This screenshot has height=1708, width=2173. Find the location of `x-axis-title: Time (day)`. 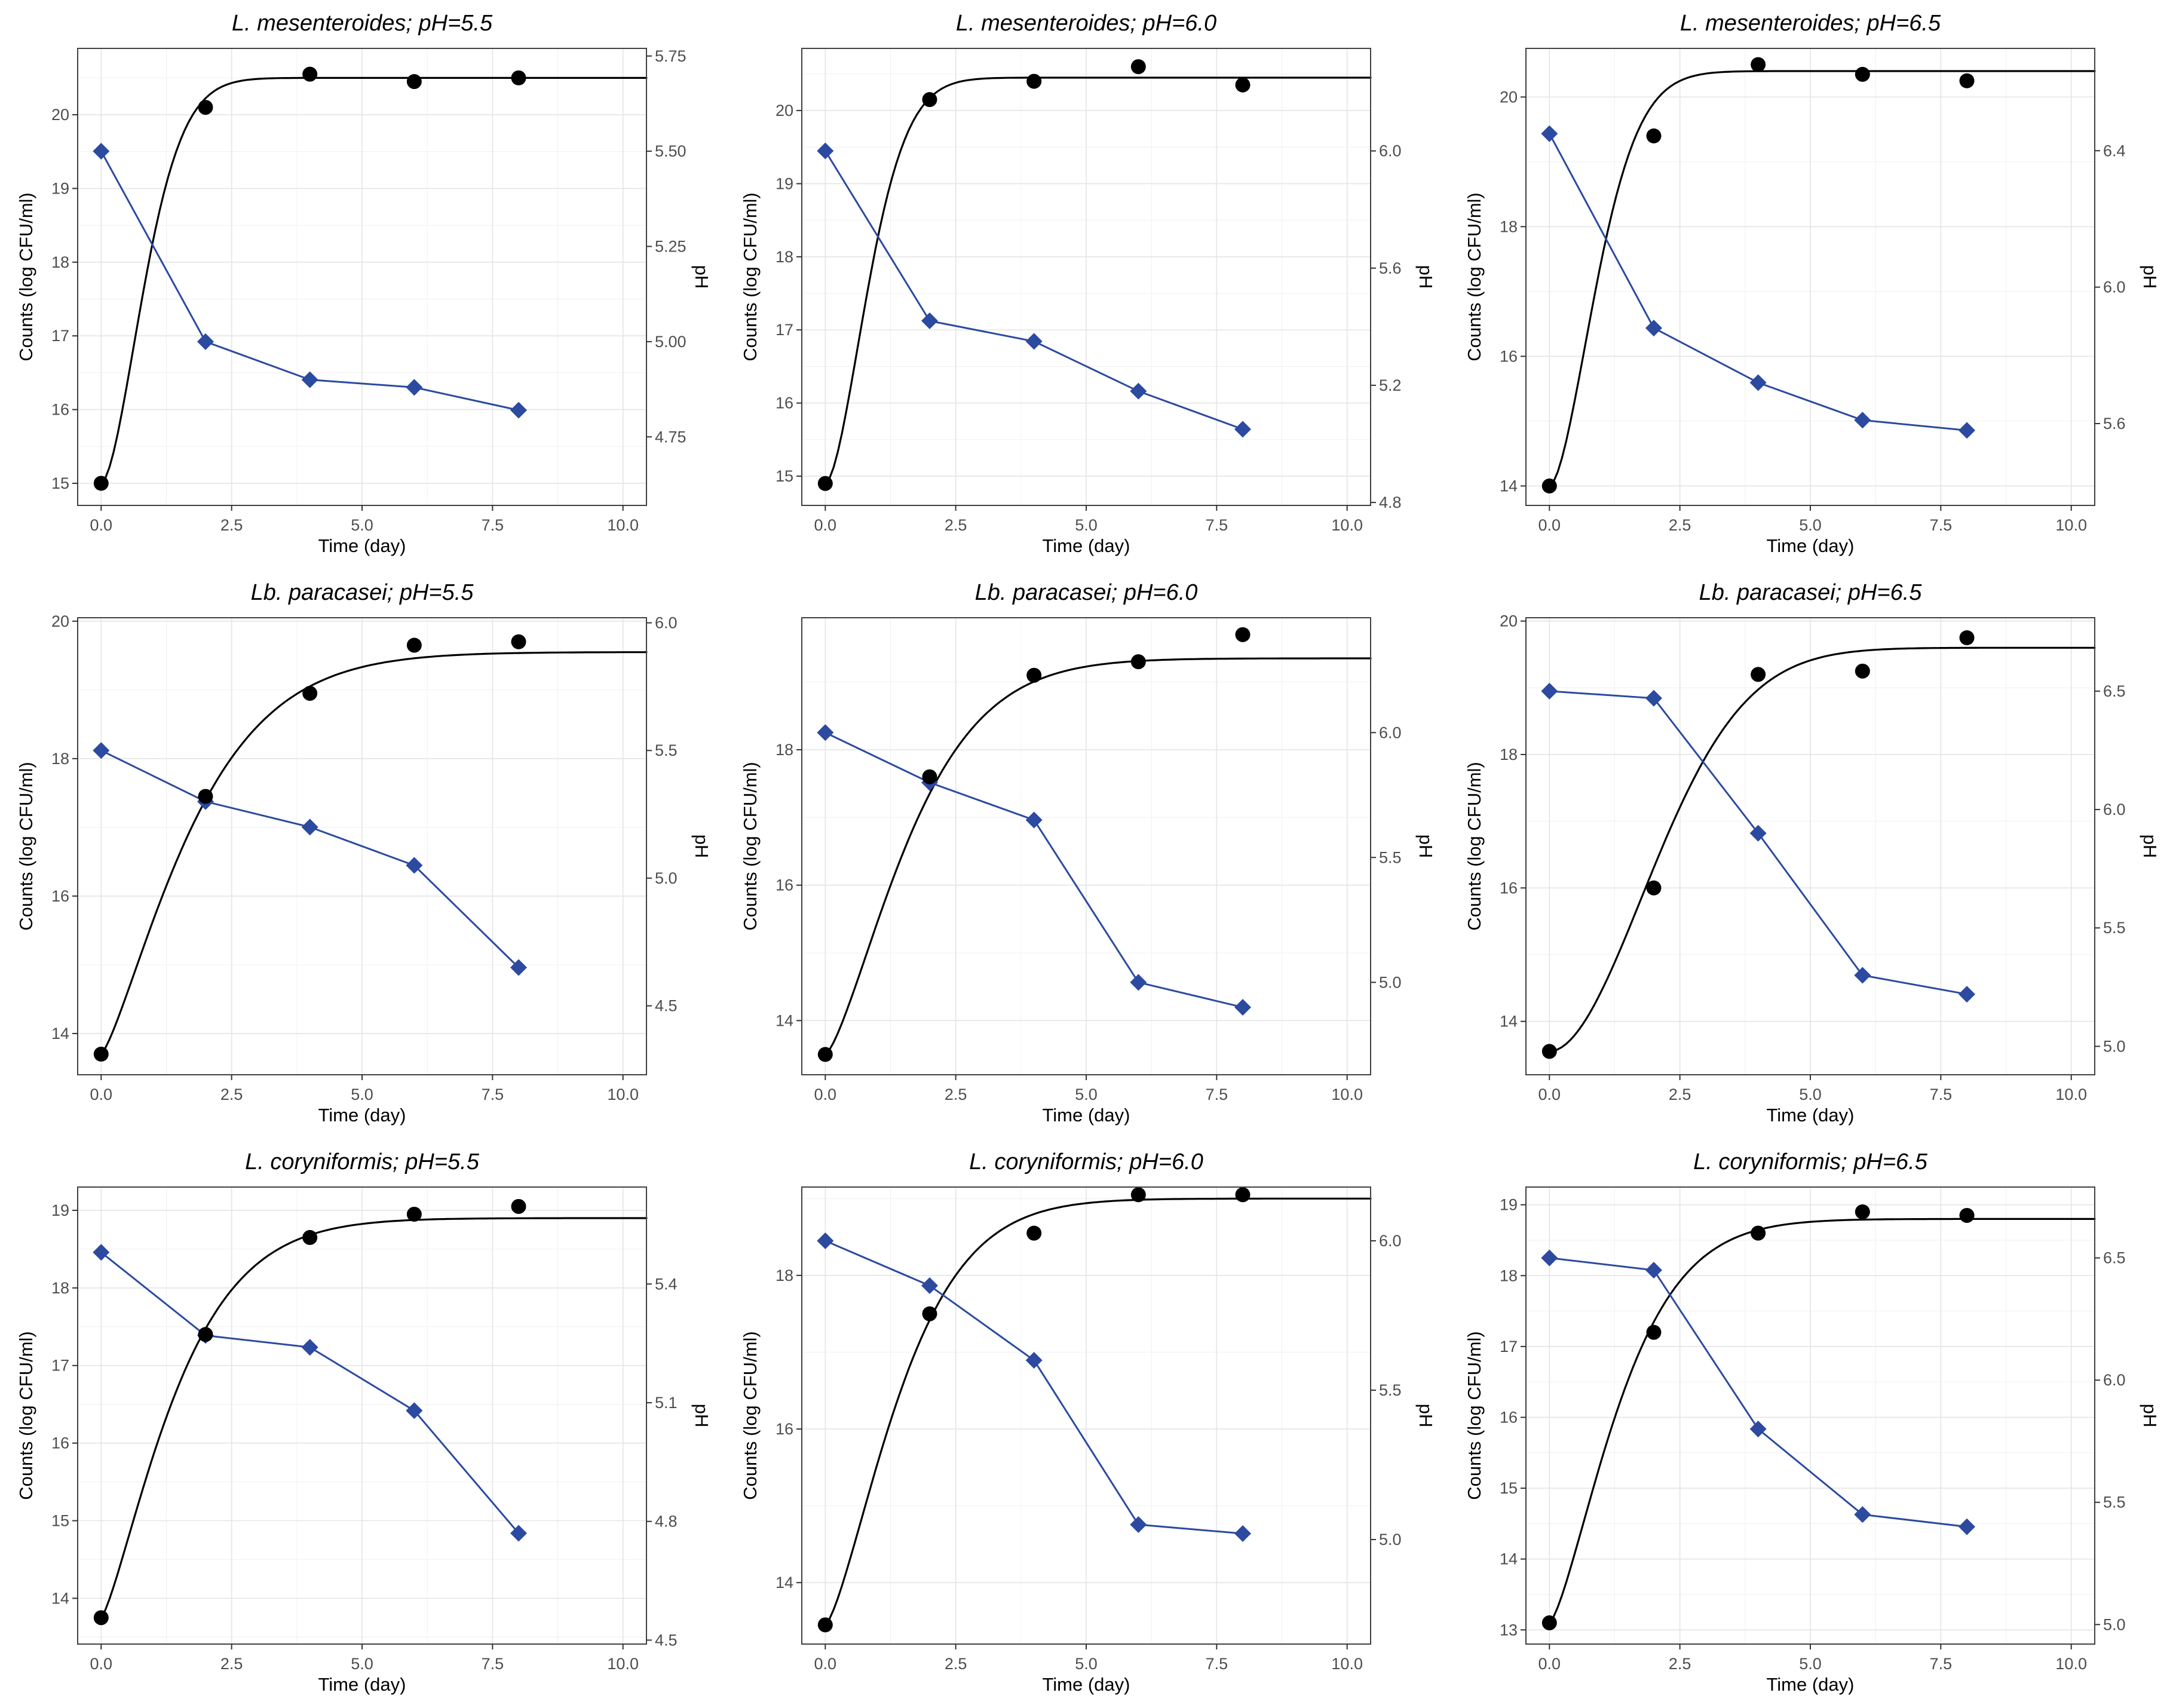

x-axis-title: Time (day) is located at coordinates (362, 545).